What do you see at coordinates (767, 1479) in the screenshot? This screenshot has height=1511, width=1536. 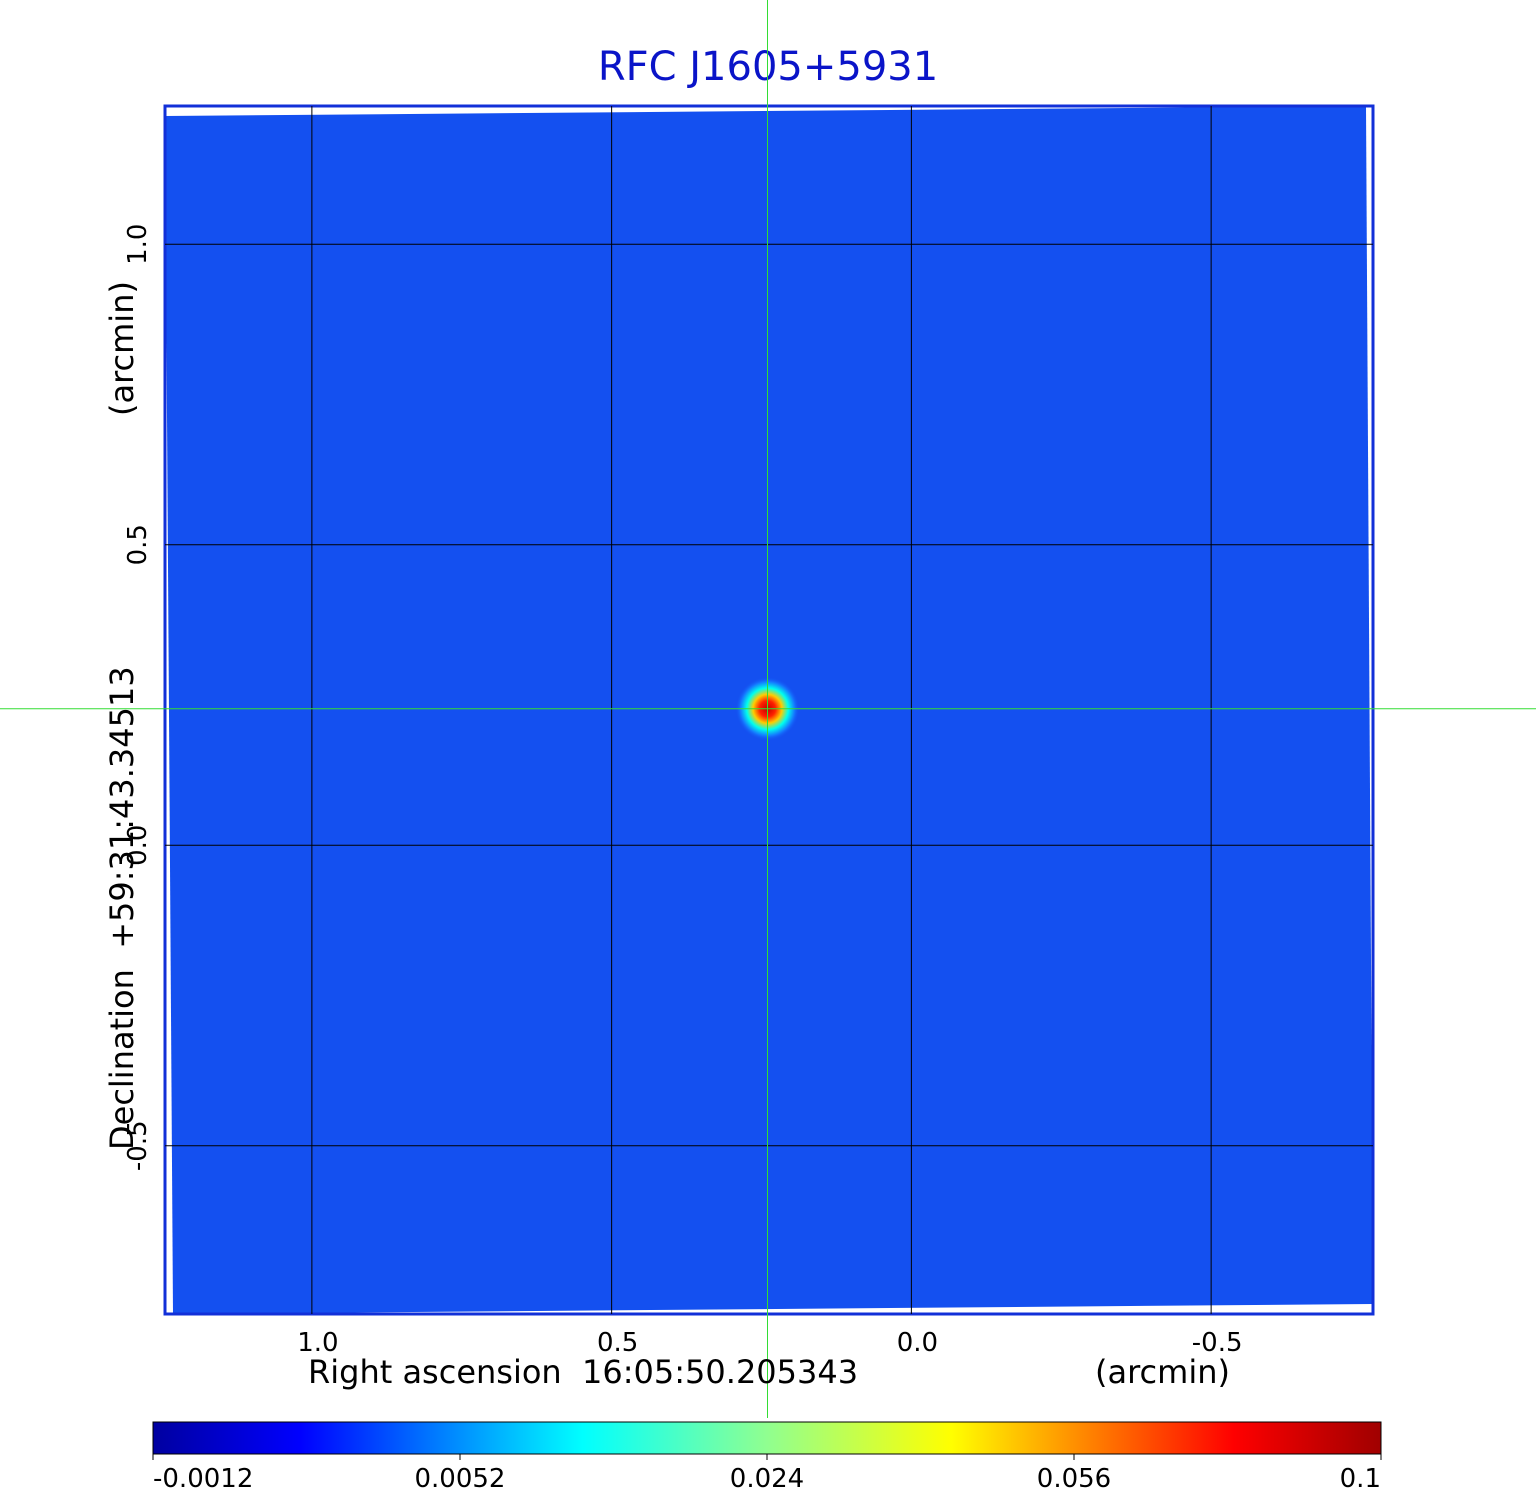 I see `colorbar-tick-label-2: 0.024` at bounding box center [767, 1479].